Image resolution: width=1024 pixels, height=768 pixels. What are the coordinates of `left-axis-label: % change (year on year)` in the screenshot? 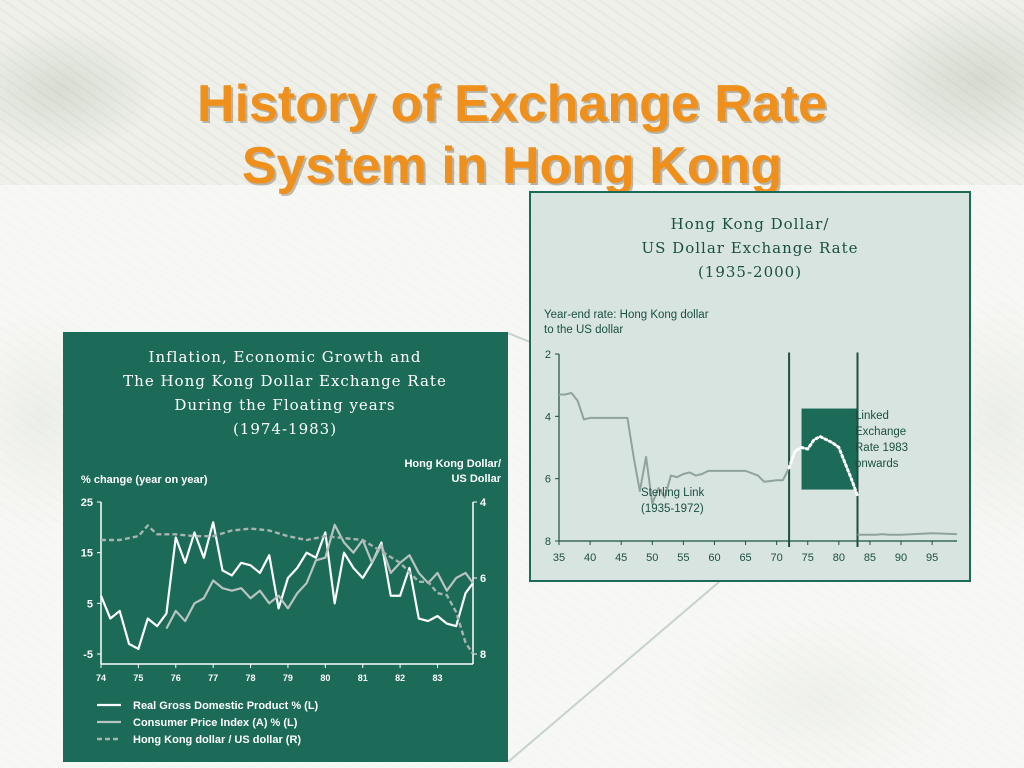 It's located at (144, 480).